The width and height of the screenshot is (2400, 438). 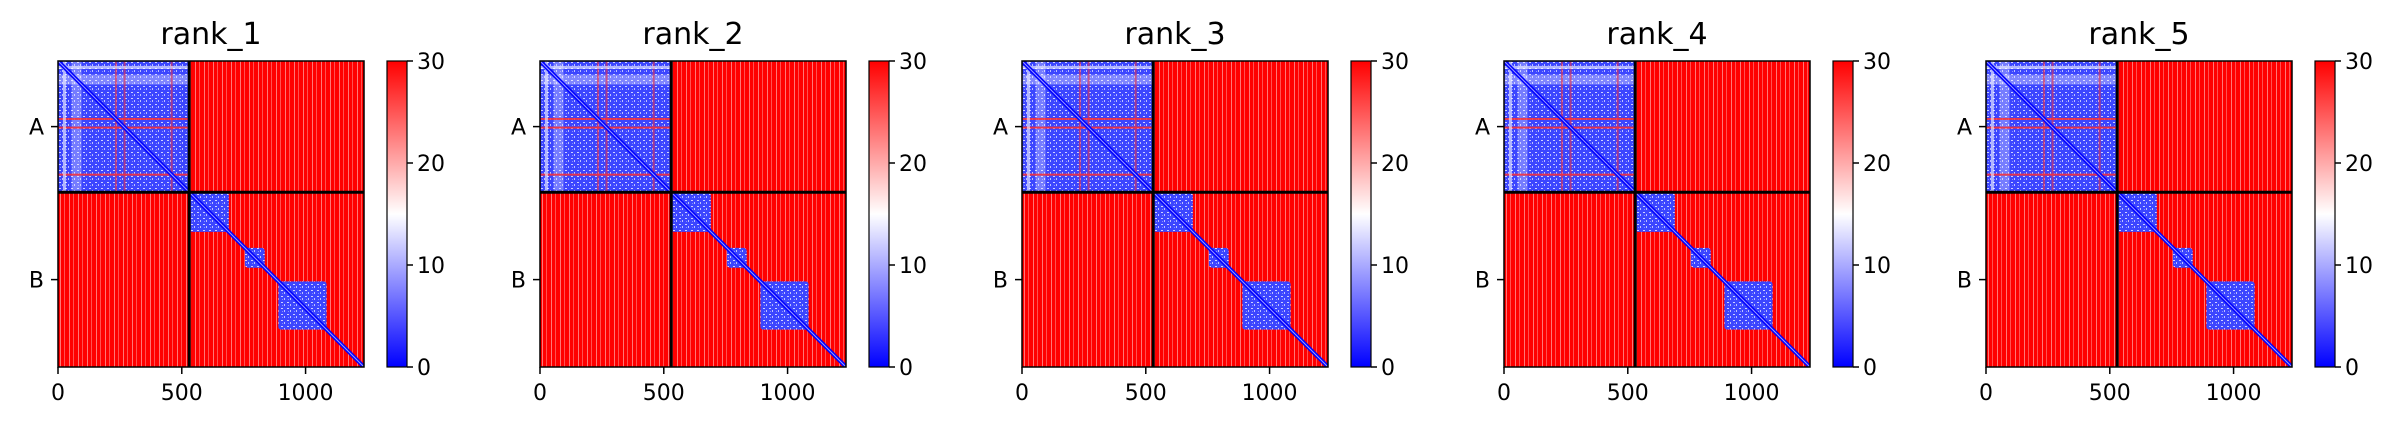 I want to click on panel-title: rank_2, so click(x=692, y=34).